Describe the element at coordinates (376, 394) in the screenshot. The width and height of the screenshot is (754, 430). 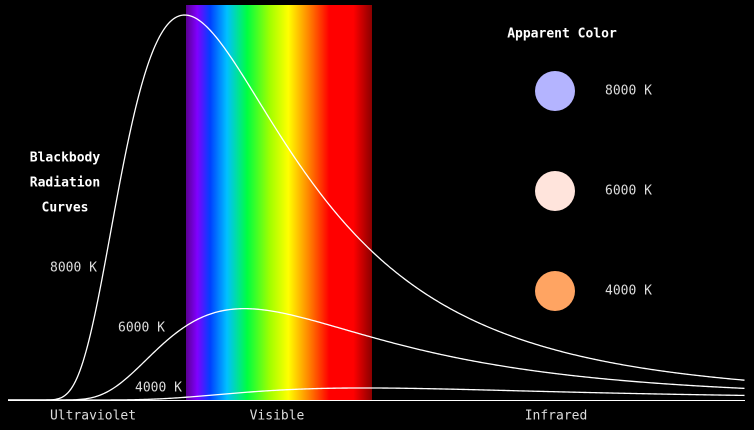
I see `blackbody-curve` at that location.